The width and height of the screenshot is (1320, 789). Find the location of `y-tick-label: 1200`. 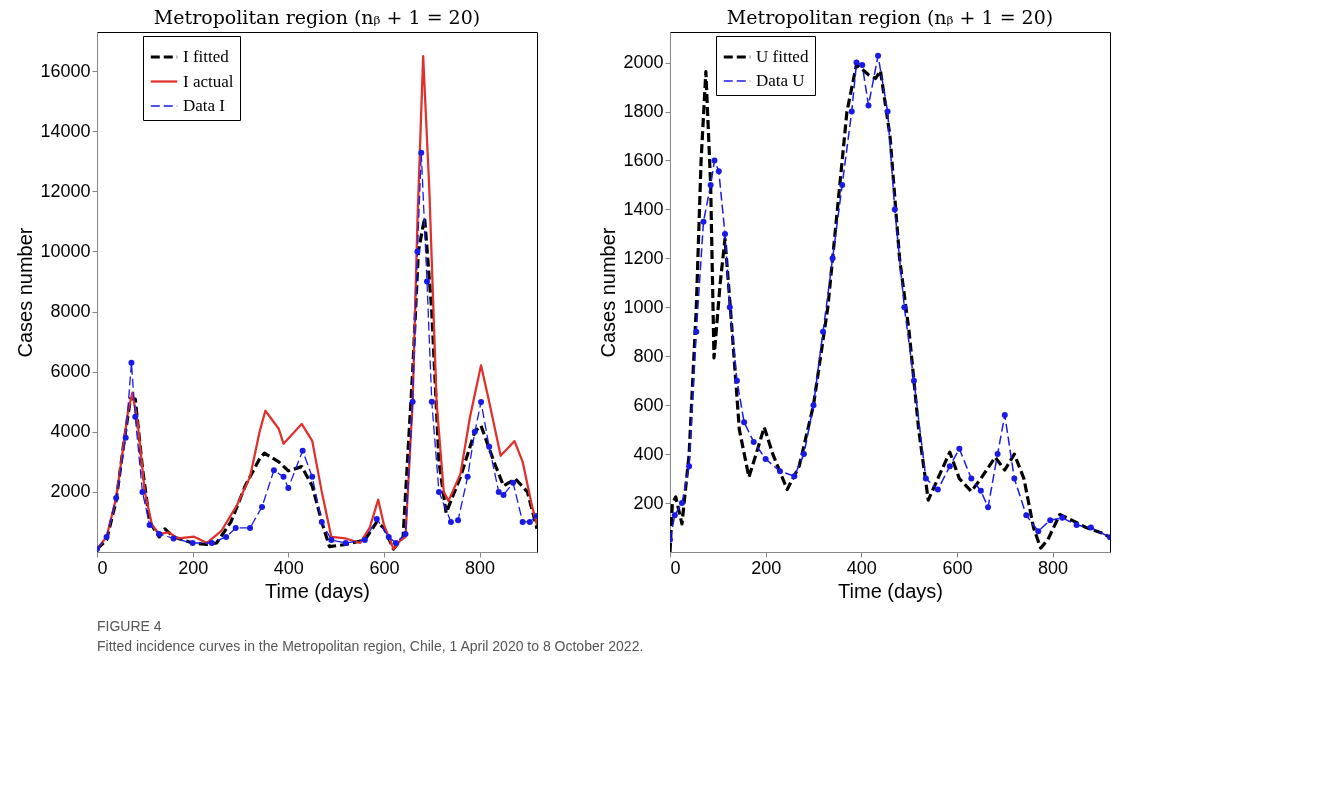

y-tick-label: 1200 is located at coordinates (643, 257).